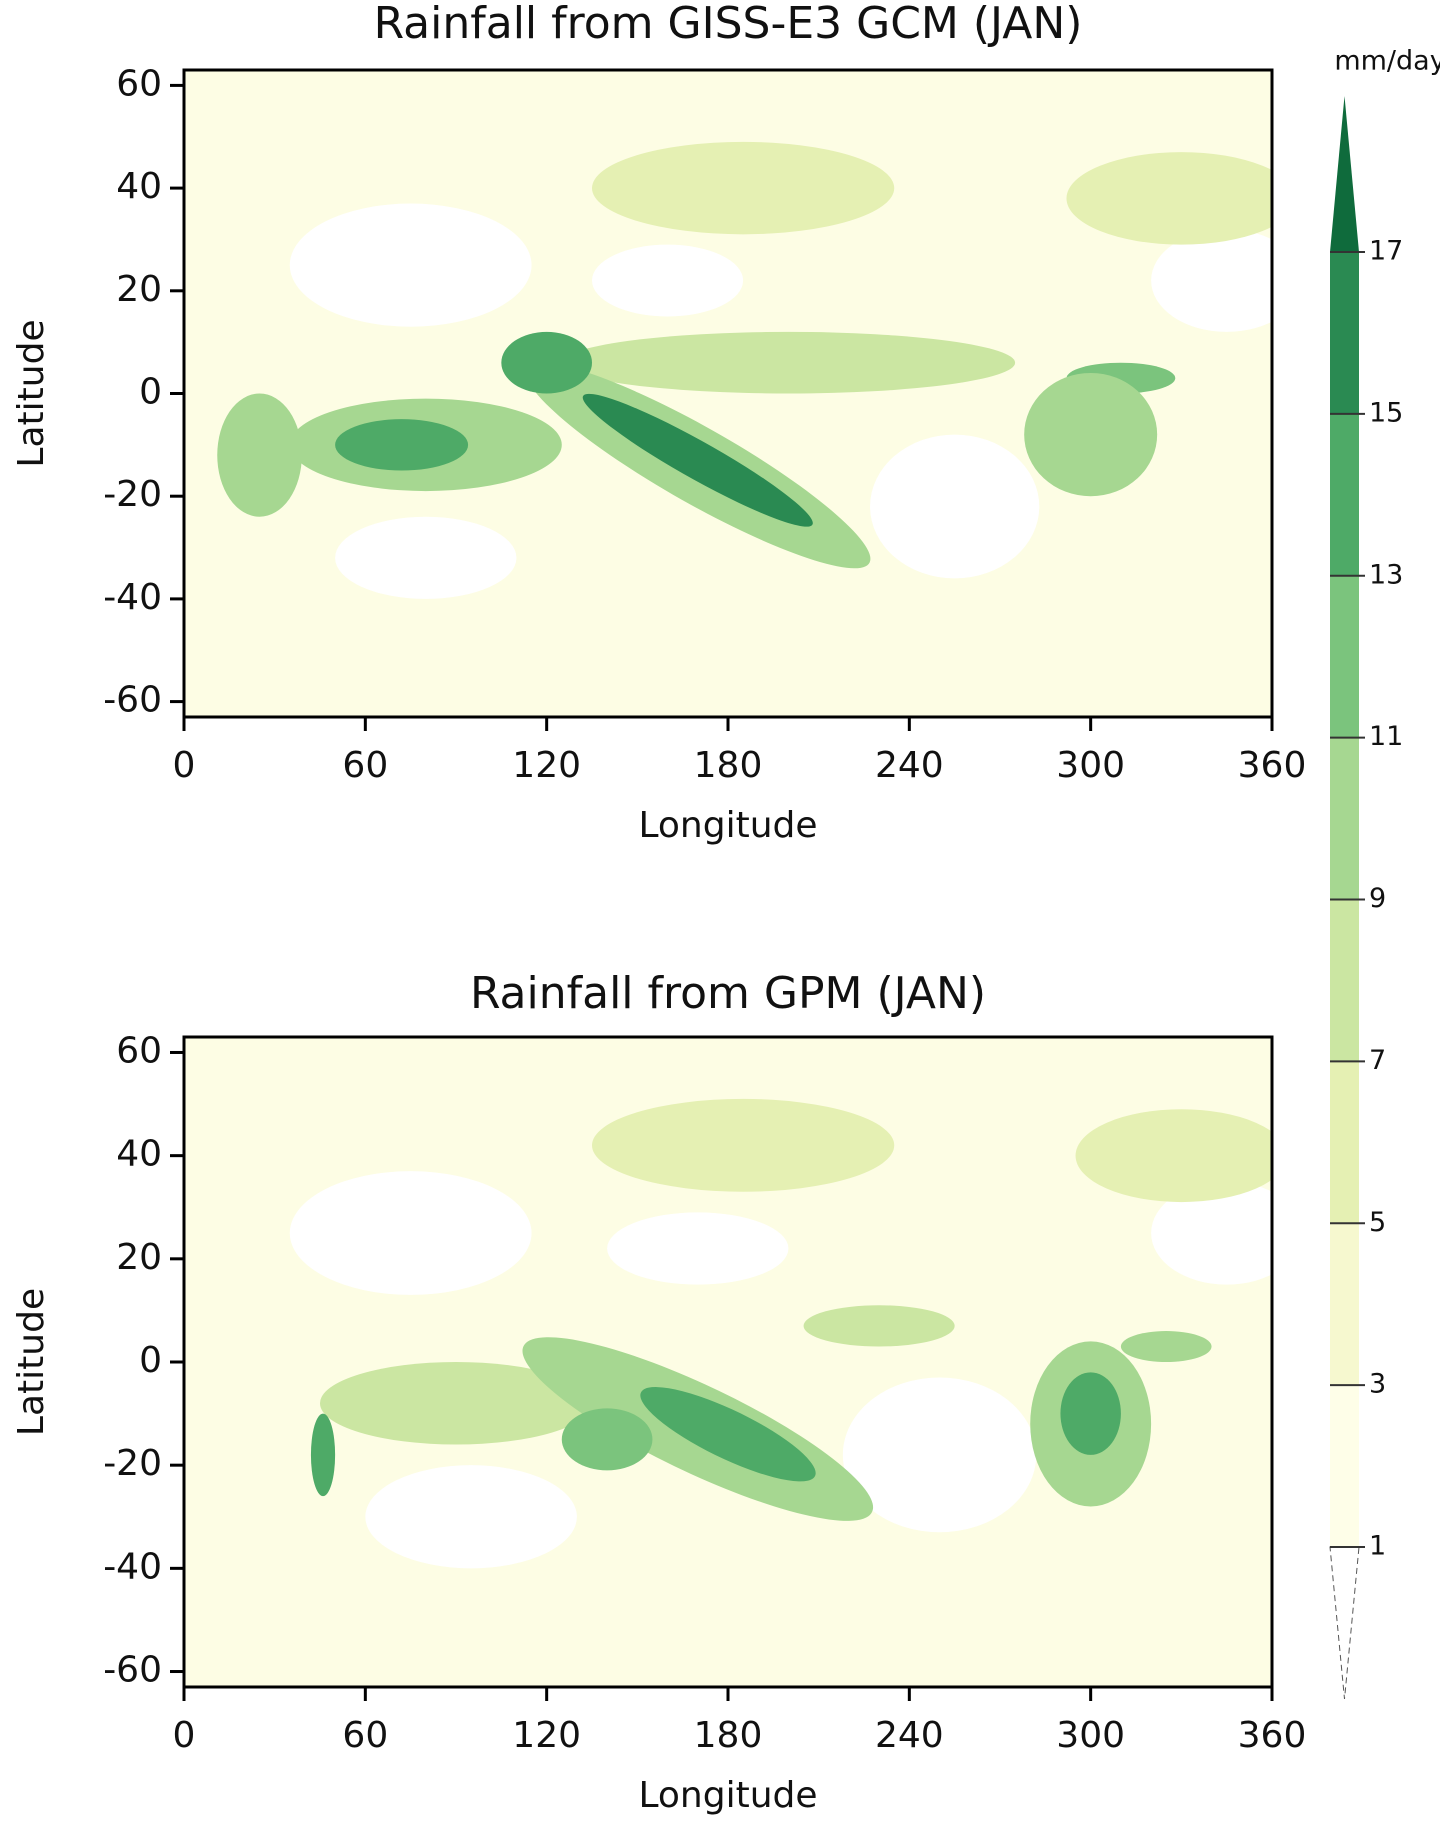 This screenshot has width=1440, height=1835. What do you see at coordinates (1377, 898) in the screenshot?
I see `colorbar-label: 9` at bounding box center [1377, 898].